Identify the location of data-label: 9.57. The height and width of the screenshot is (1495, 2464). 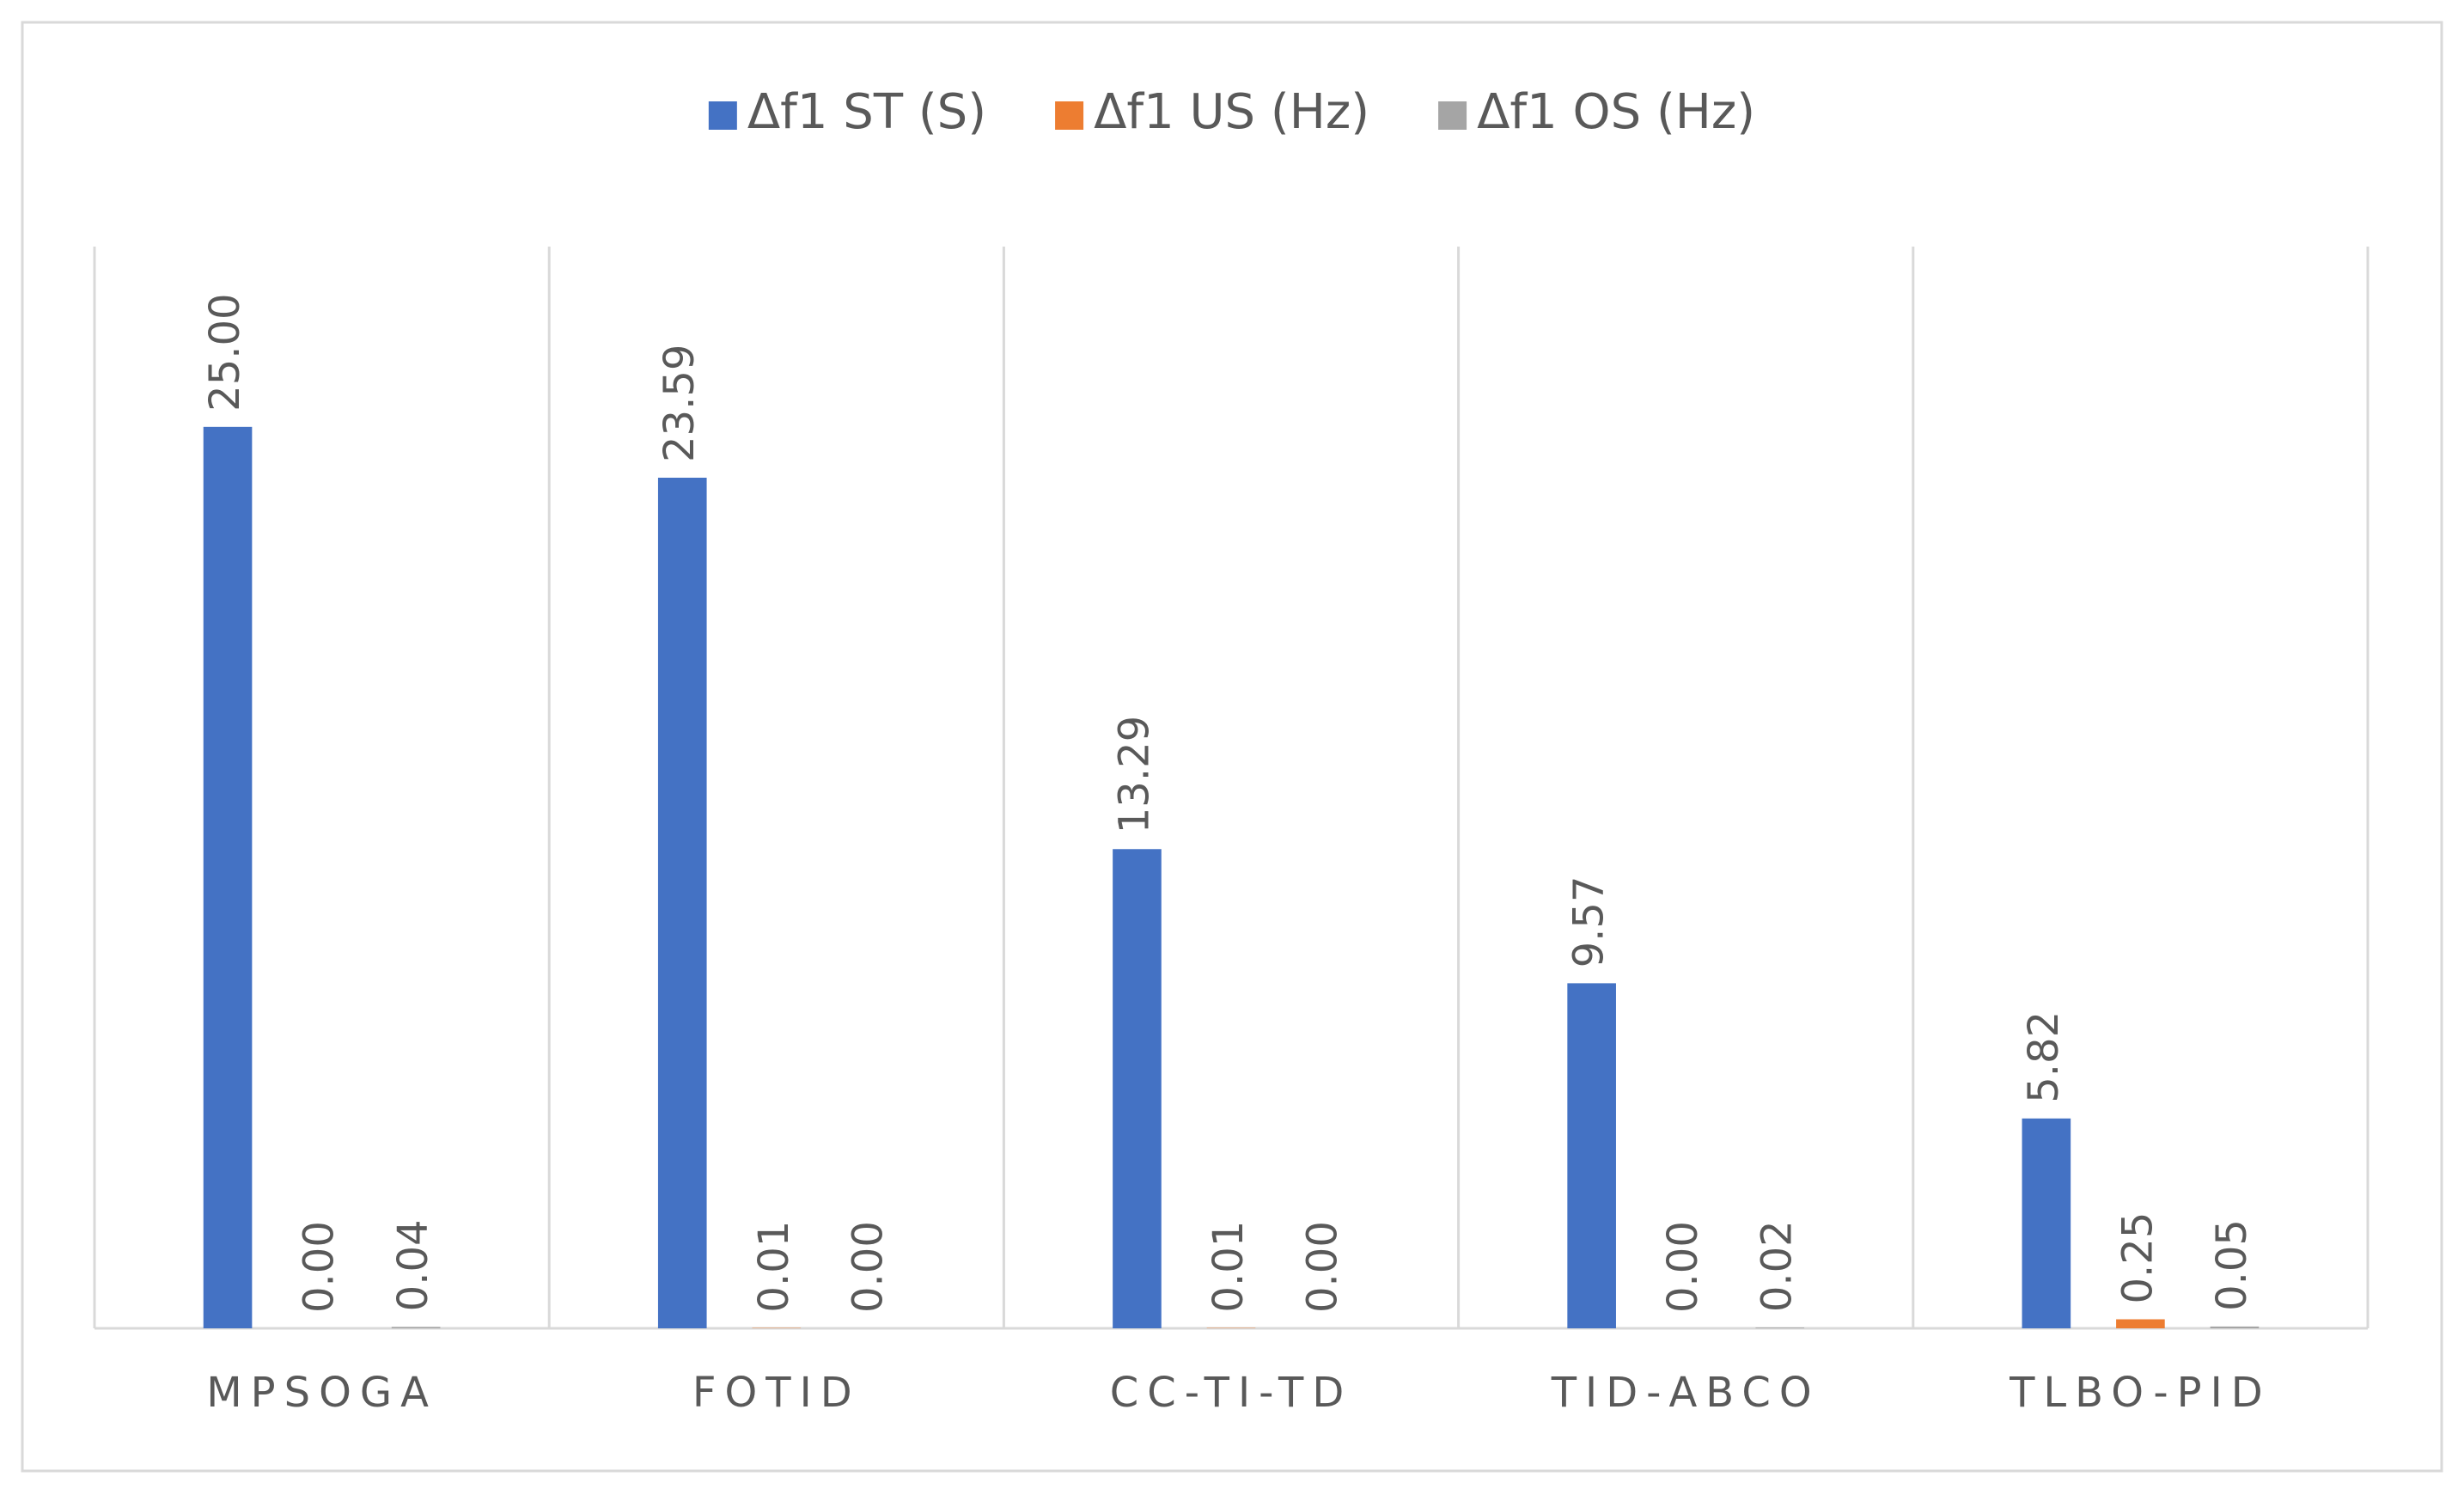
(1589, 922).